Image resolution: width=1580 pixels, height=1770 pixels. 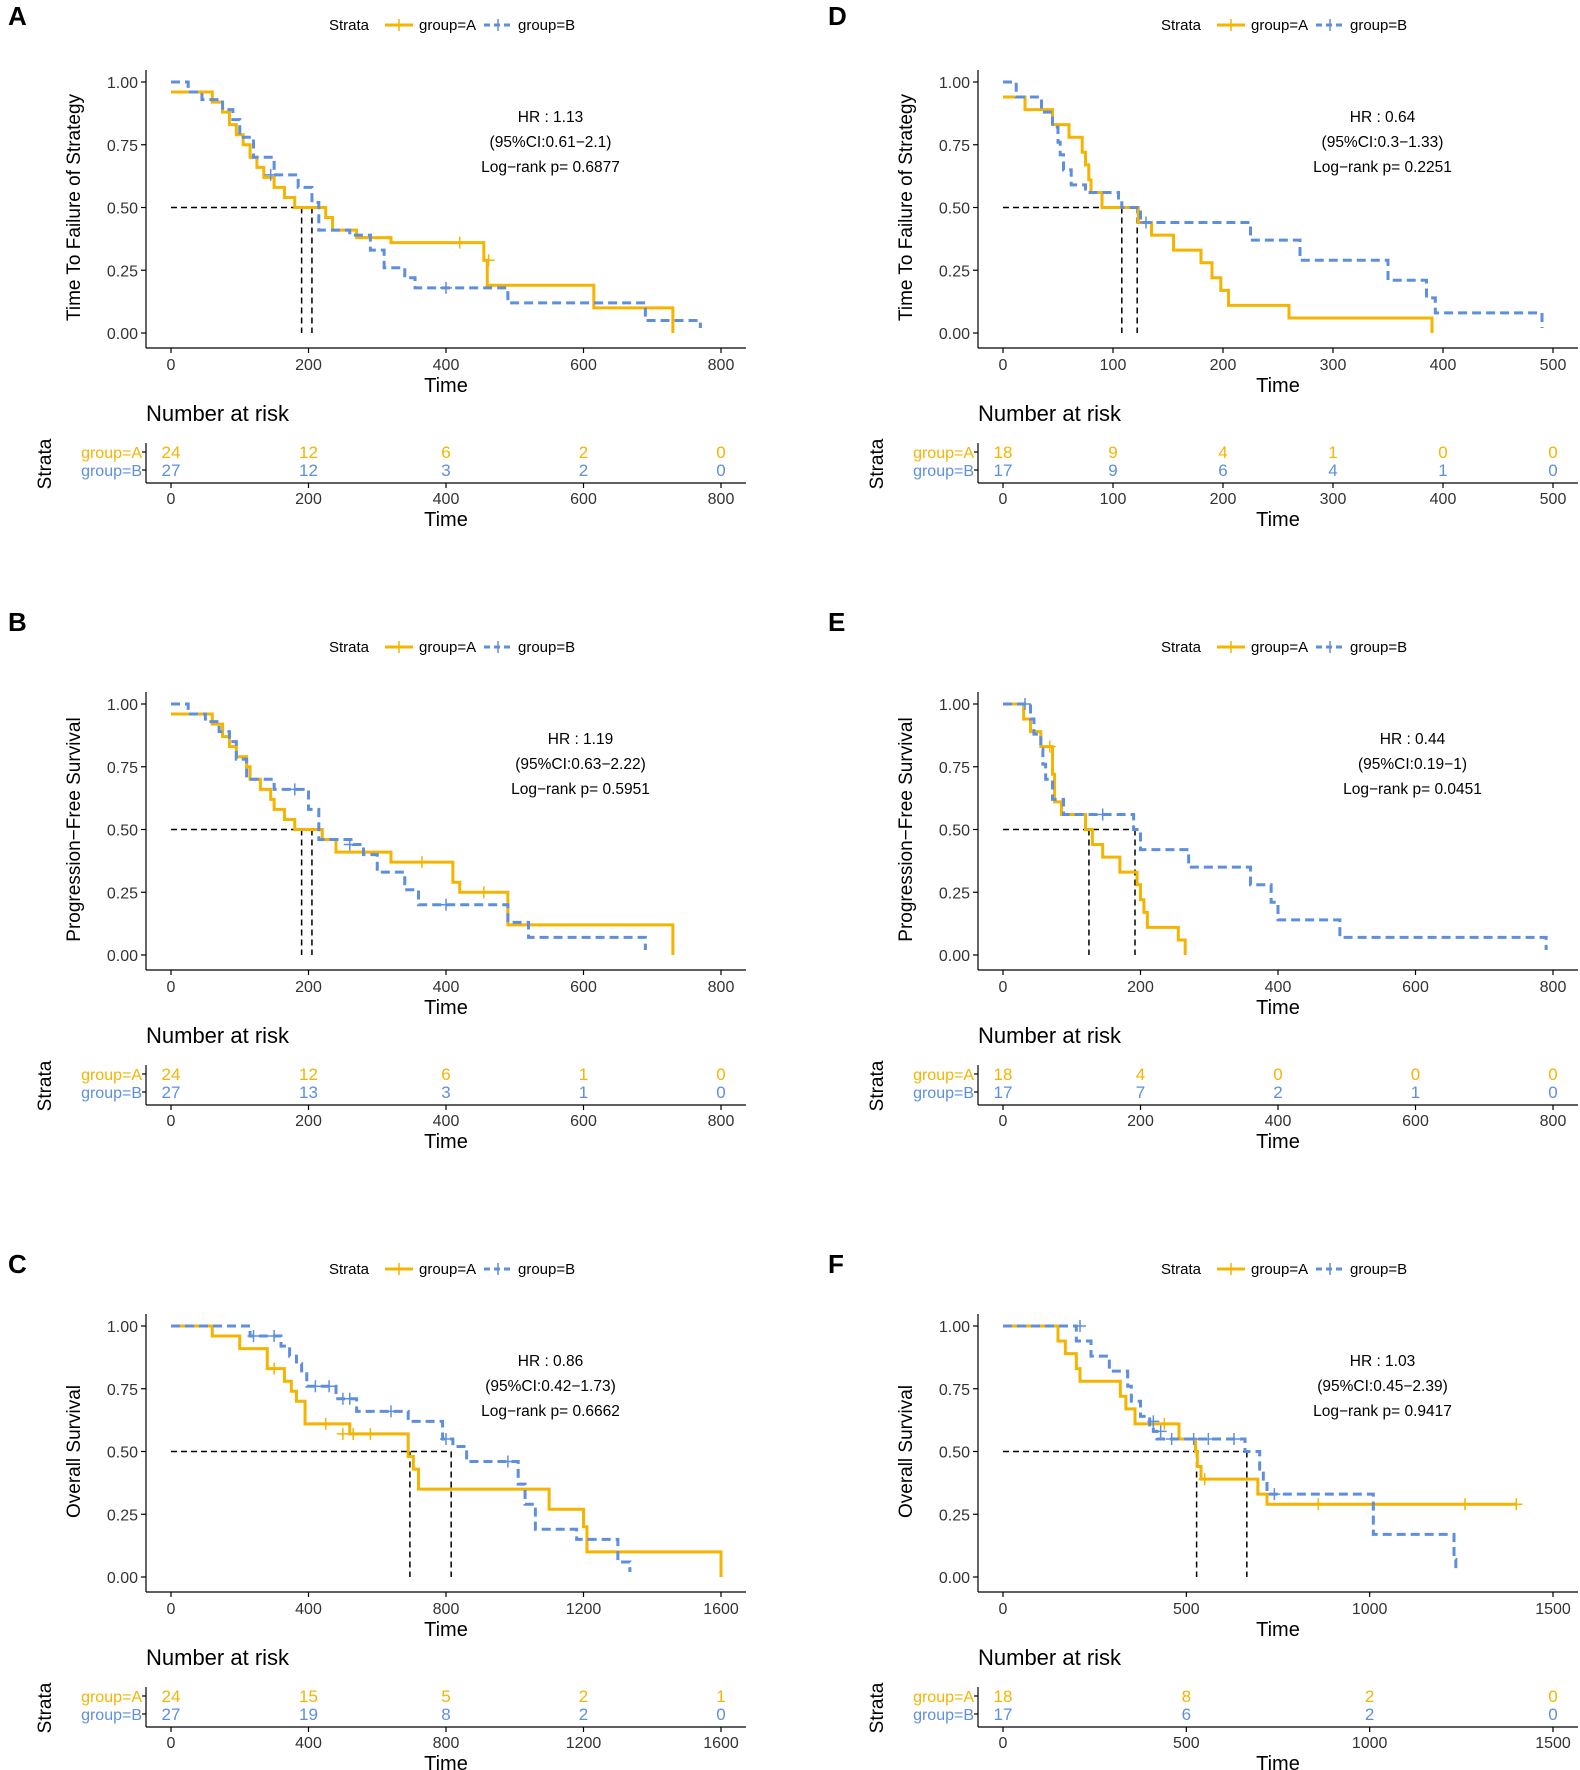 What do you see at coordinates (445, 1714) in the screenshot?
I see `risk-count-b: 8` at bounding box center [445, 1714].